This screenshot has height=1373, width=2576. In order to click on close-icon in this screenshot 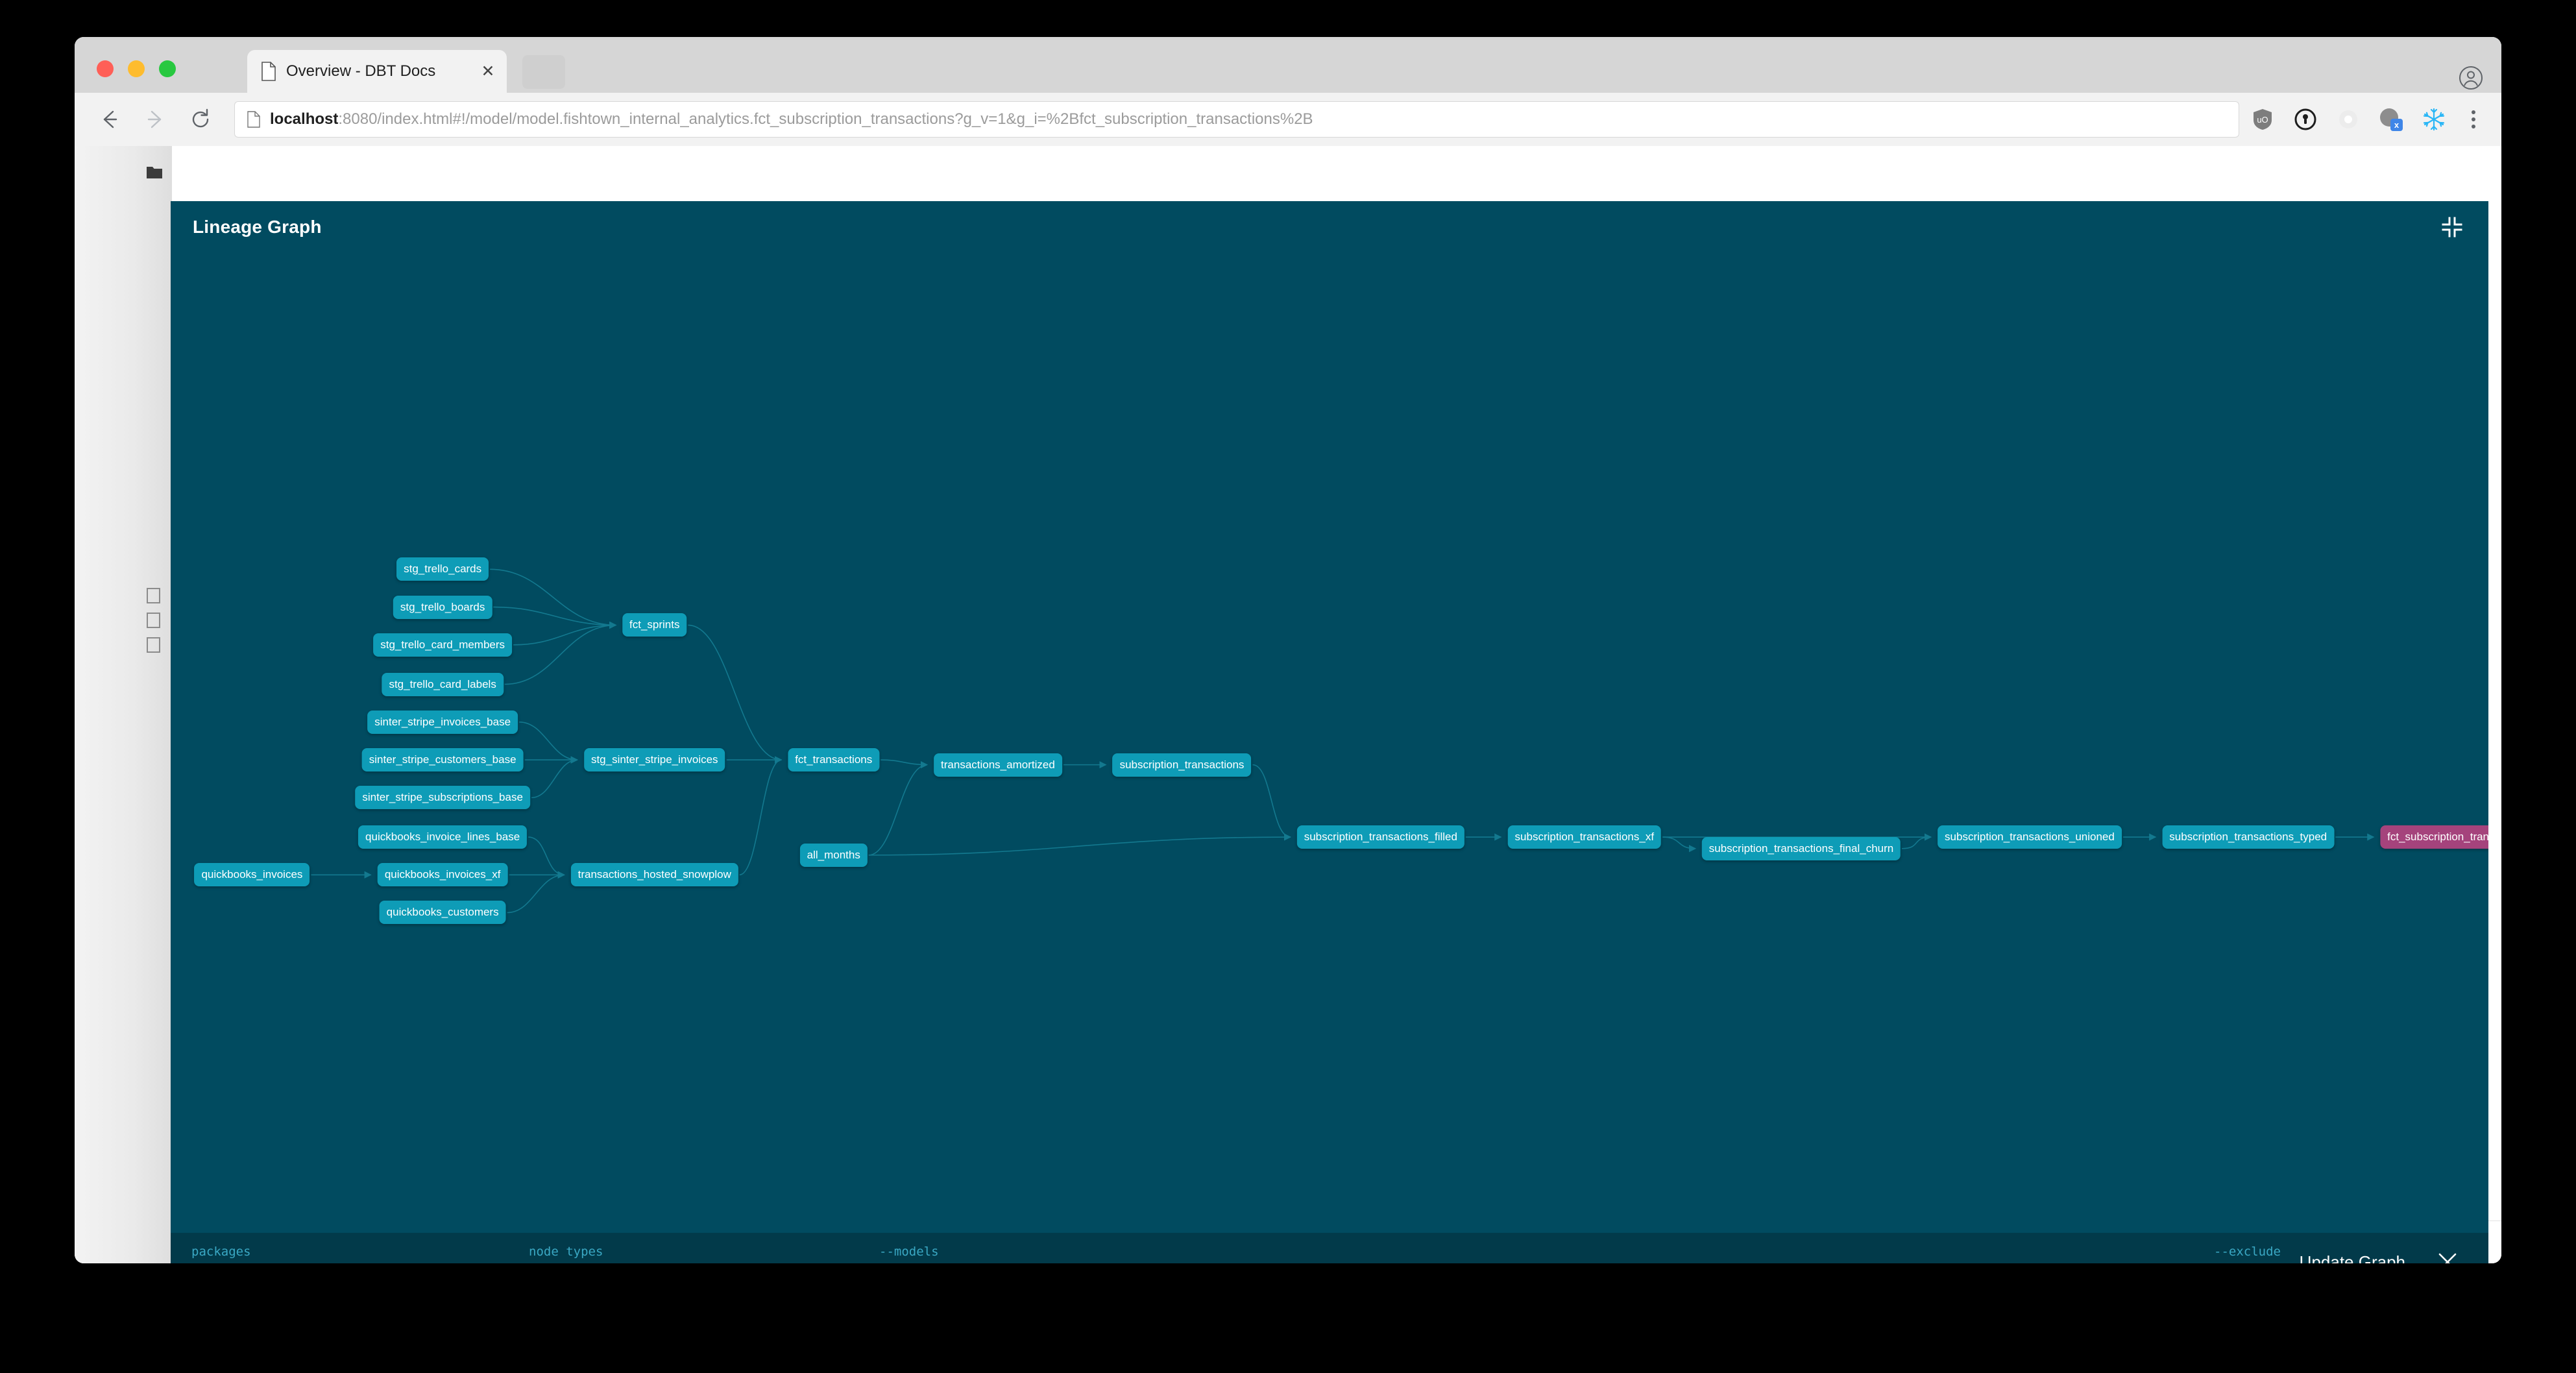, I will do `click(2447, 1255)`.